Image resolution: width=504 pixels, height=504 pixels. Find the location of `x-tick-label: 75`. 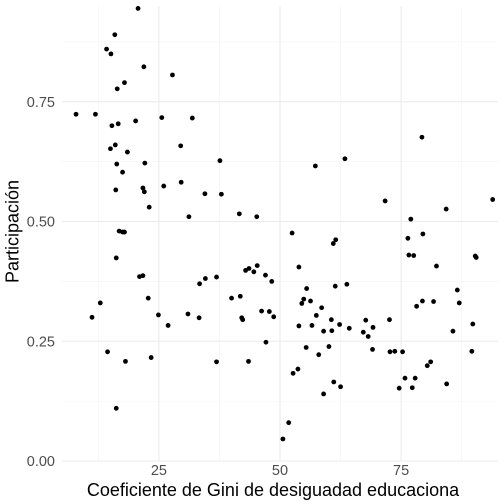

x-tick-label: 75 is located at coordinates (401, 471).